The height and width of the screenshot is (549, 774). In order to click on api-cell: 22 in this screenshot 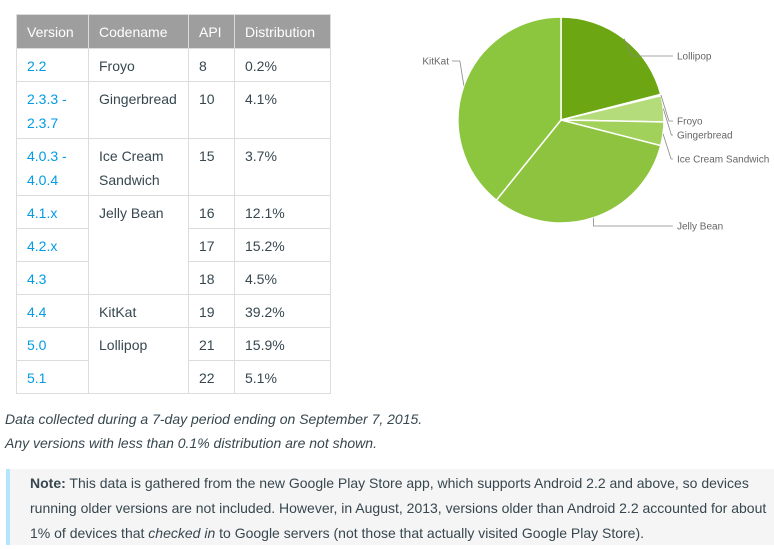, I will do `click(211, 377)`.